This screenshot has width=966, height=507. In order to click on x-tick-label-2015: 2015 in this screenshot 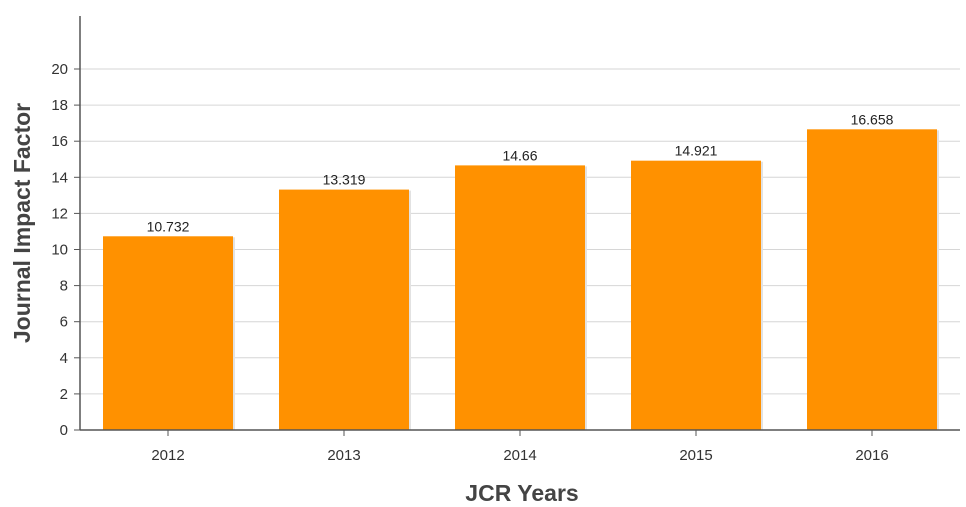, I will do `click(695, 455)`.